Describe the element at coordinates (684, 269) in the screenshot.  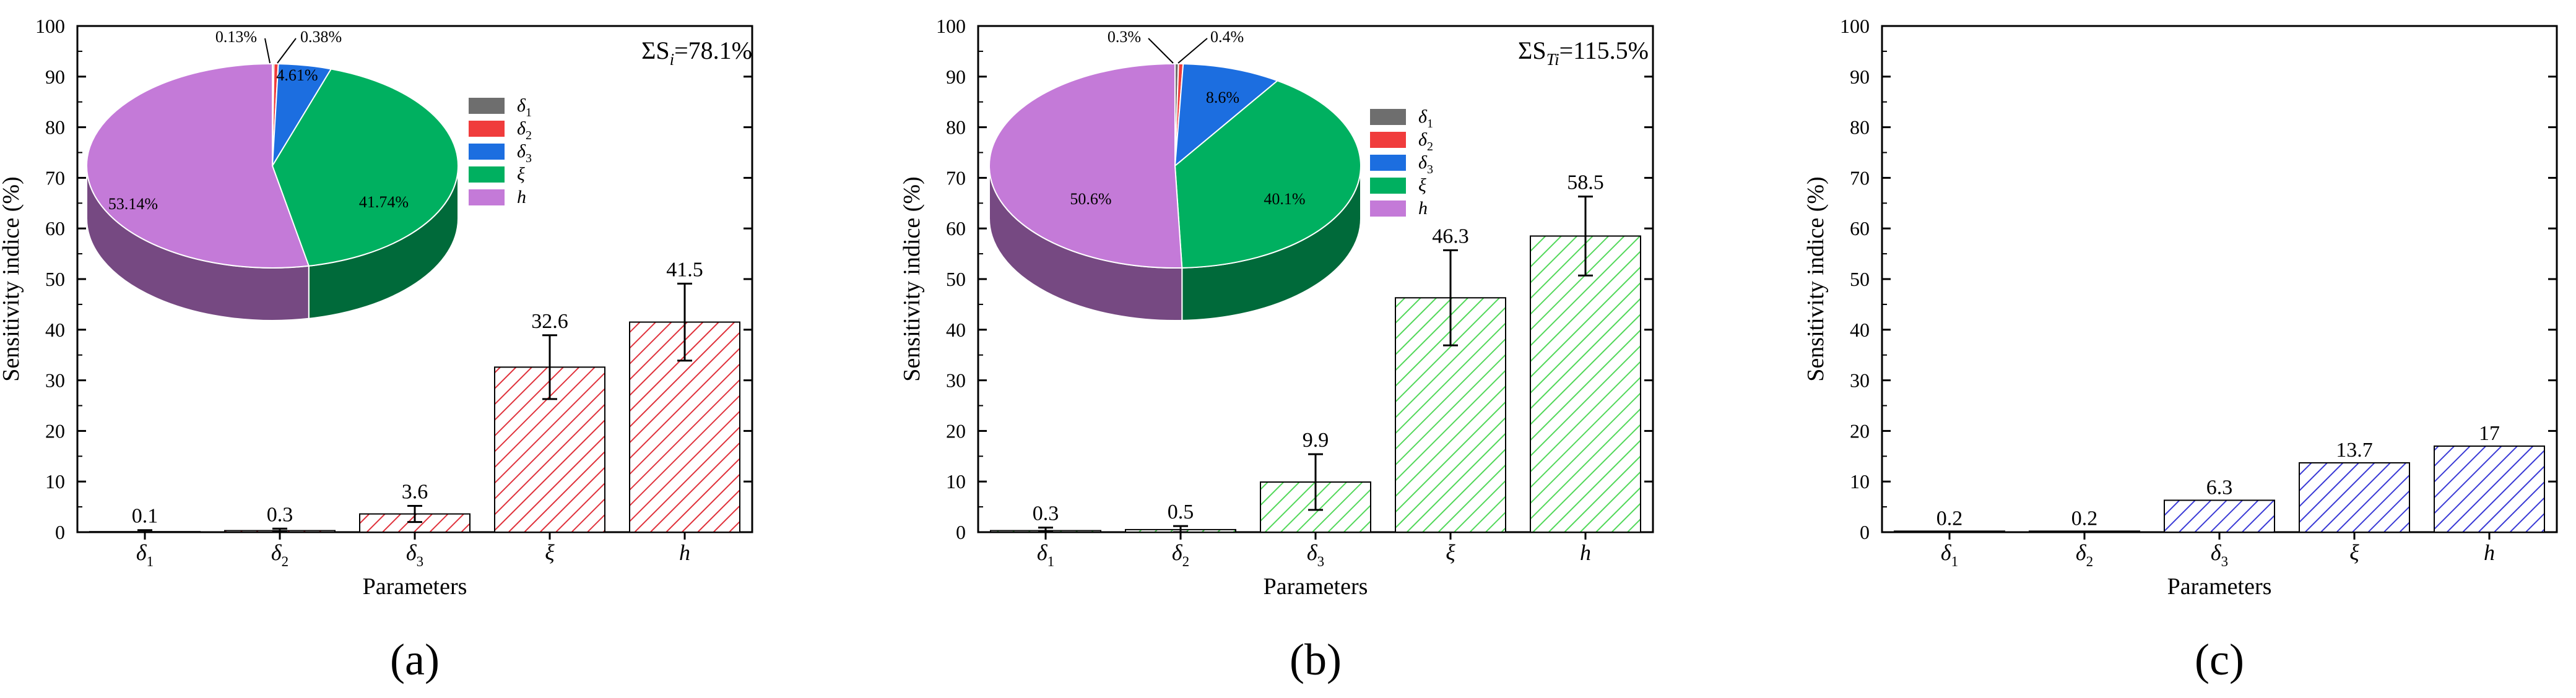
I see `bar-value-label: 41.5` at that location.